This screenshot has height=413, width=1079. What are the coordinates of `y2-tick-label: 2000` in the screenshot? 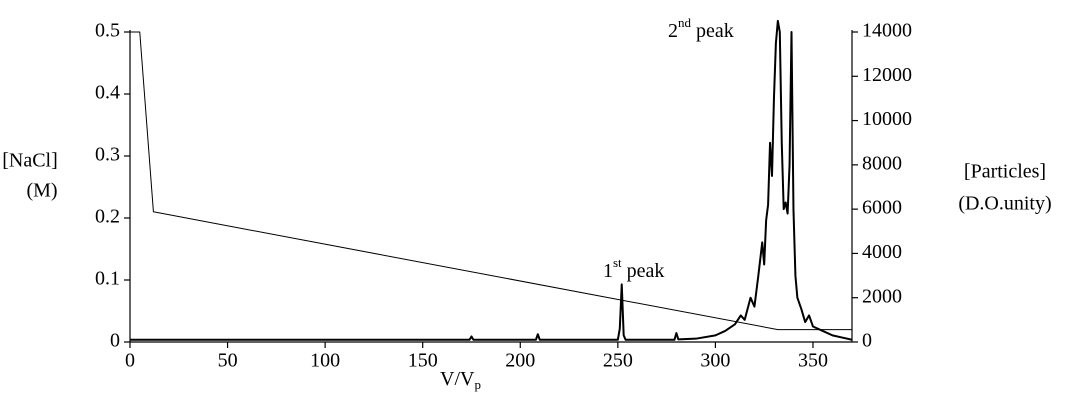 It's located at (882, 296).